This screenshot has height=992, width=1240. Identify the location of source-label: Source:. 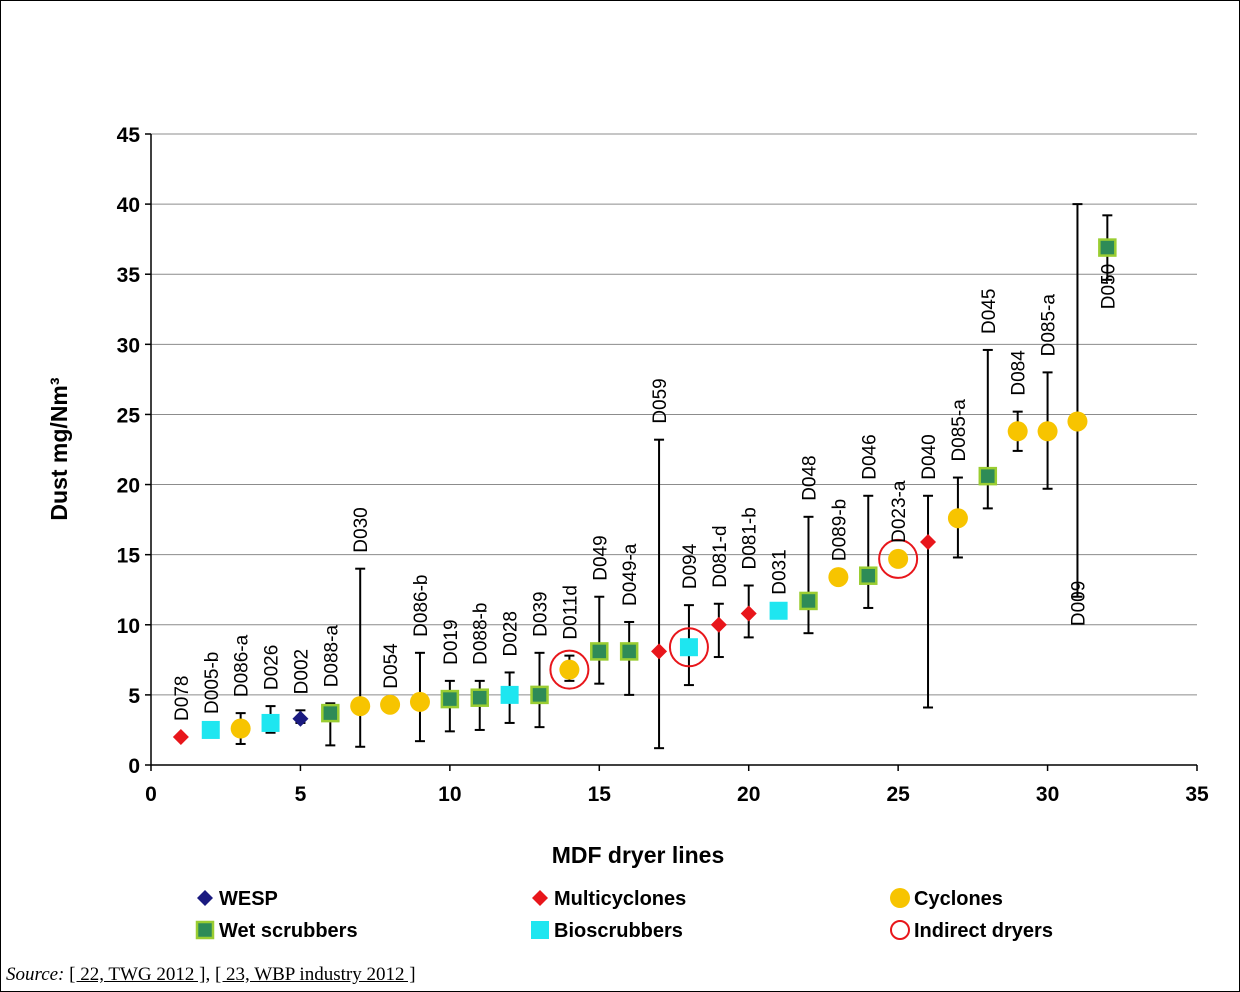
(35, 974).